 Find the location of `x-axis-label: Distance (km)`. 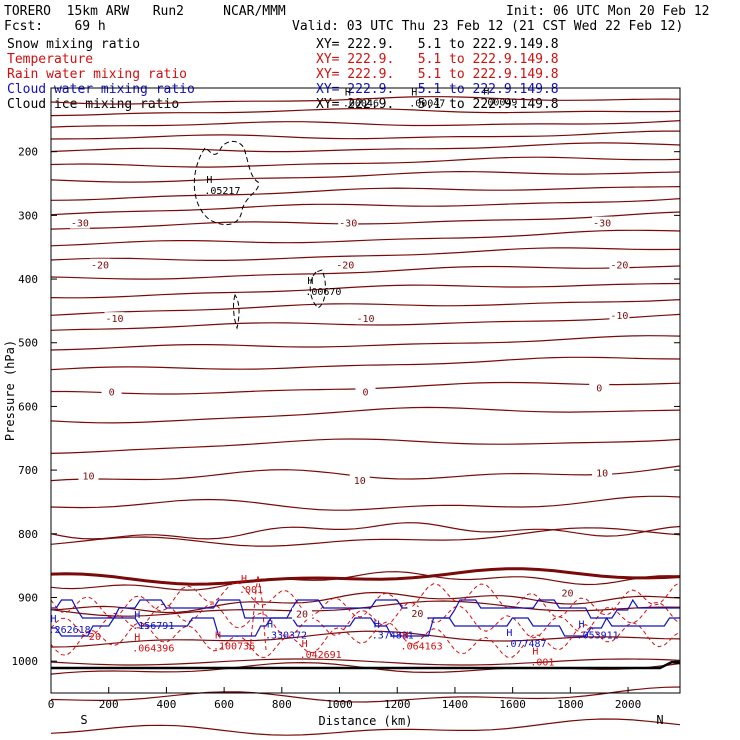

x-axis-label: Distance (km) is located at coordinates (366, 721).